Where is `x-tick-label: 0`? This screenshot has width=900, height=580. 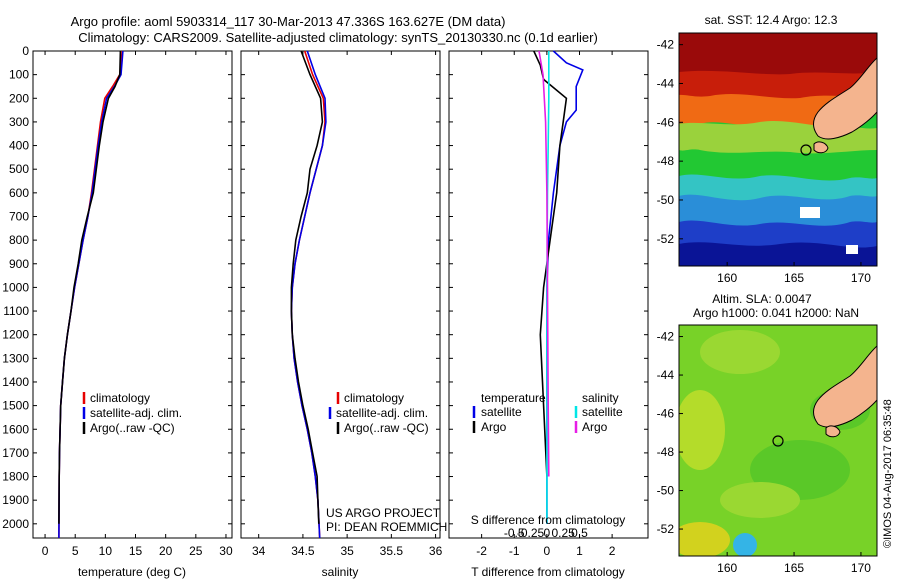
x-tick-label: 0 is located at coordinates (45, 551).